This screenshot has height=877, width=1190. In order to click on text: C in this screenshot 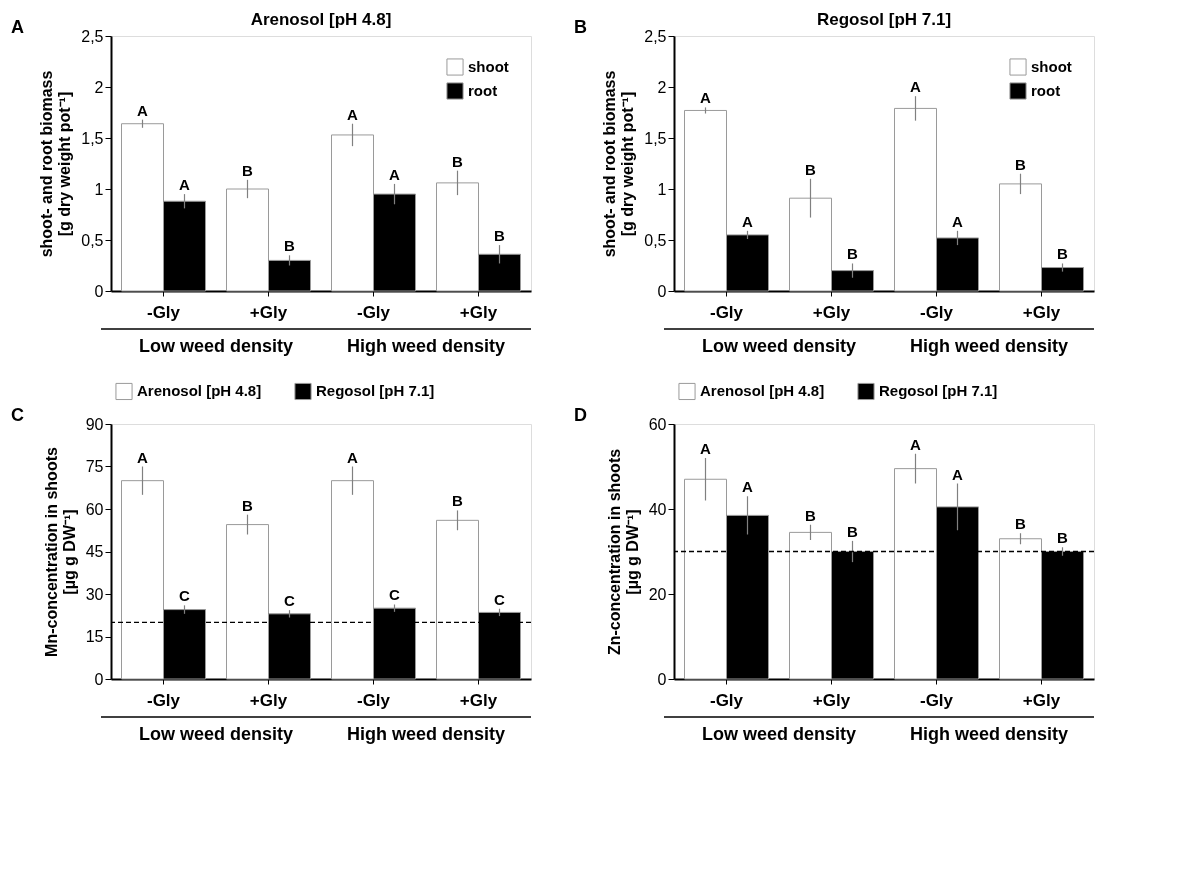, I will do `click(17, 415)`.